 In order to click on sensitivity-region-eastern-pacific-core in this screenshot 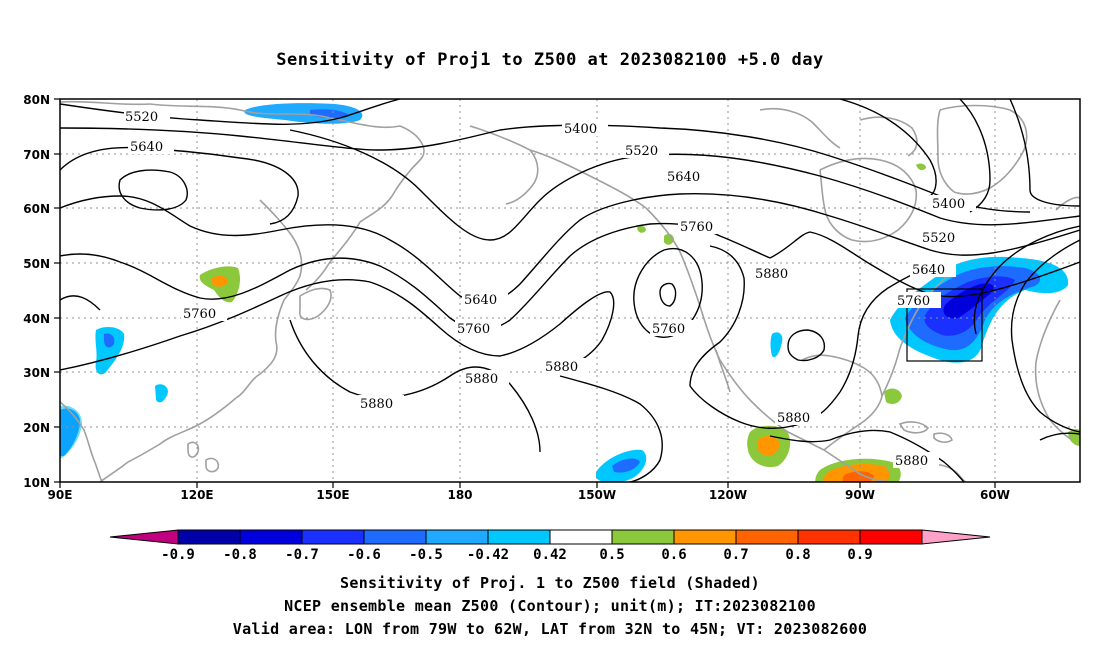, I will do `click(626, 465)`.